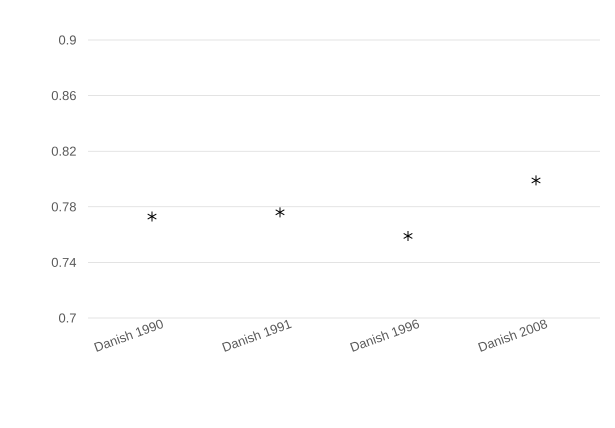 The image size is (615, 428). Describe the element at coordinates (513, 336) in the screenshot. I see `x-tick-label: Danish 2008` at that location.